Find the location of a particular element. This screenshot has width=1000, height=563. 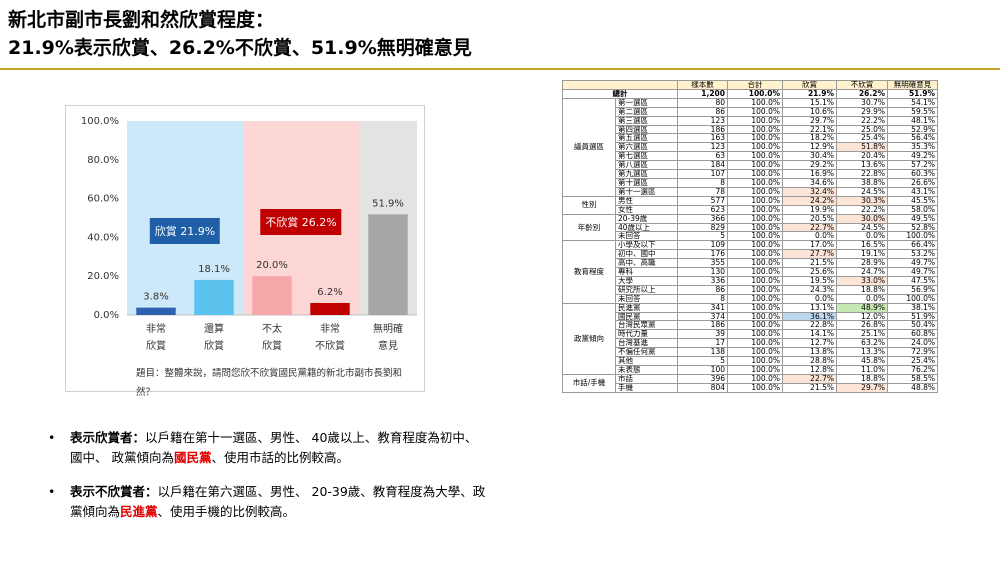

data-cell: 24.7% is located at coordinates (862, 272).